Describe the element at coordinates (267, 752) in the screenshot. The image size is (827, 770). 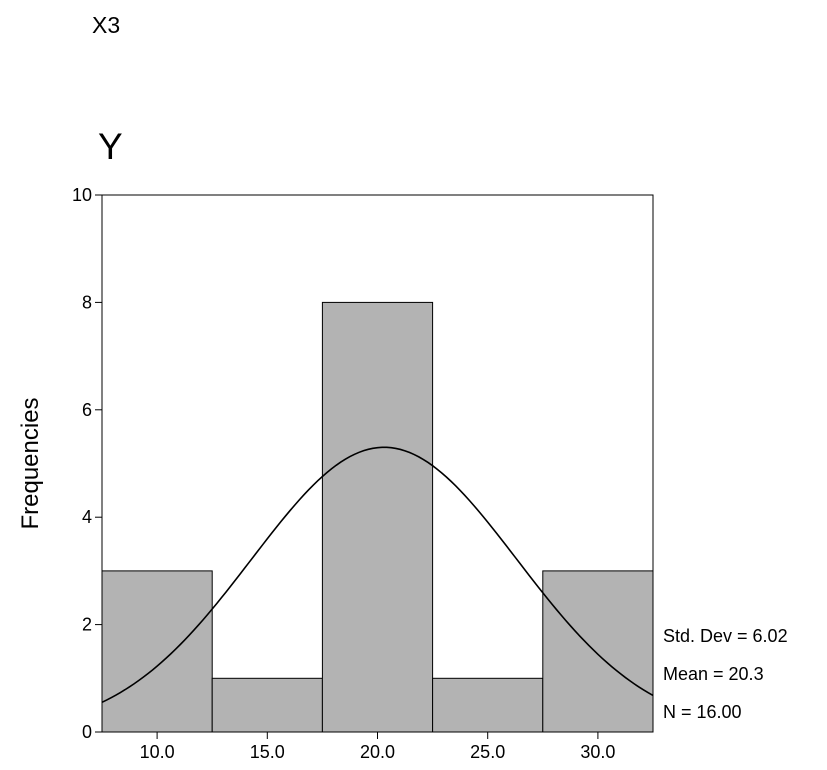
I see `x-tick-label: 15.0` at that location.